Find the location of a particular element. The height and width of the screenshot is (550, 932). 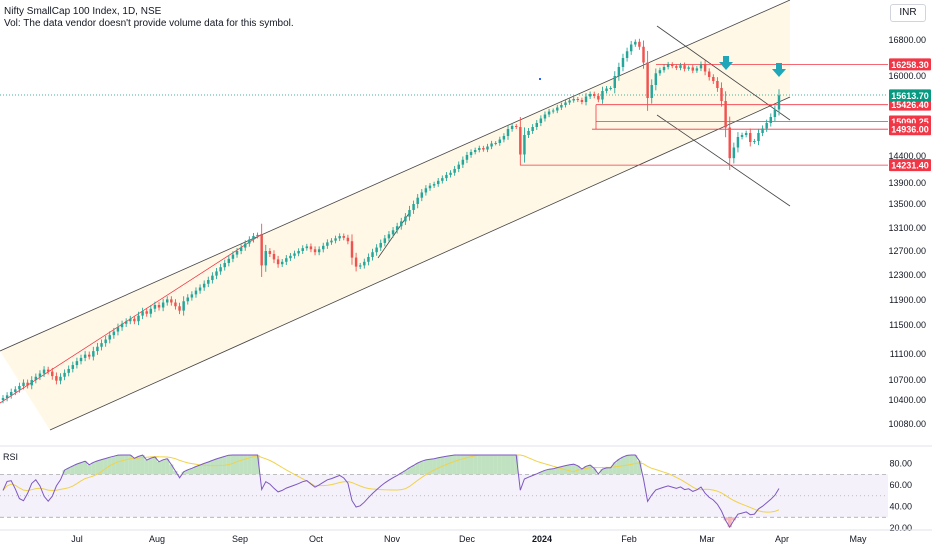

time-label: Nov is located at coordinates (392, 539).